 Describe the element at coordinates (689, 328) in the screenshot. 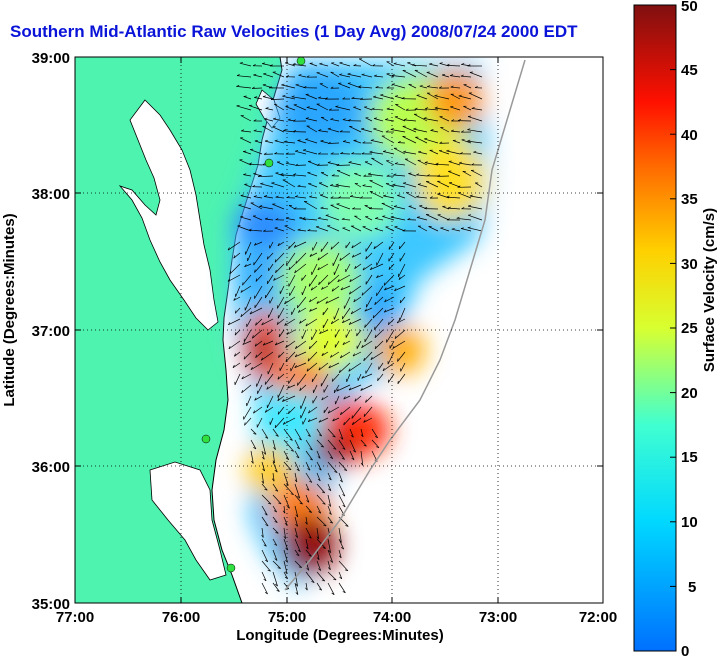

I see `colorbar-tick-label: 25` at that location.